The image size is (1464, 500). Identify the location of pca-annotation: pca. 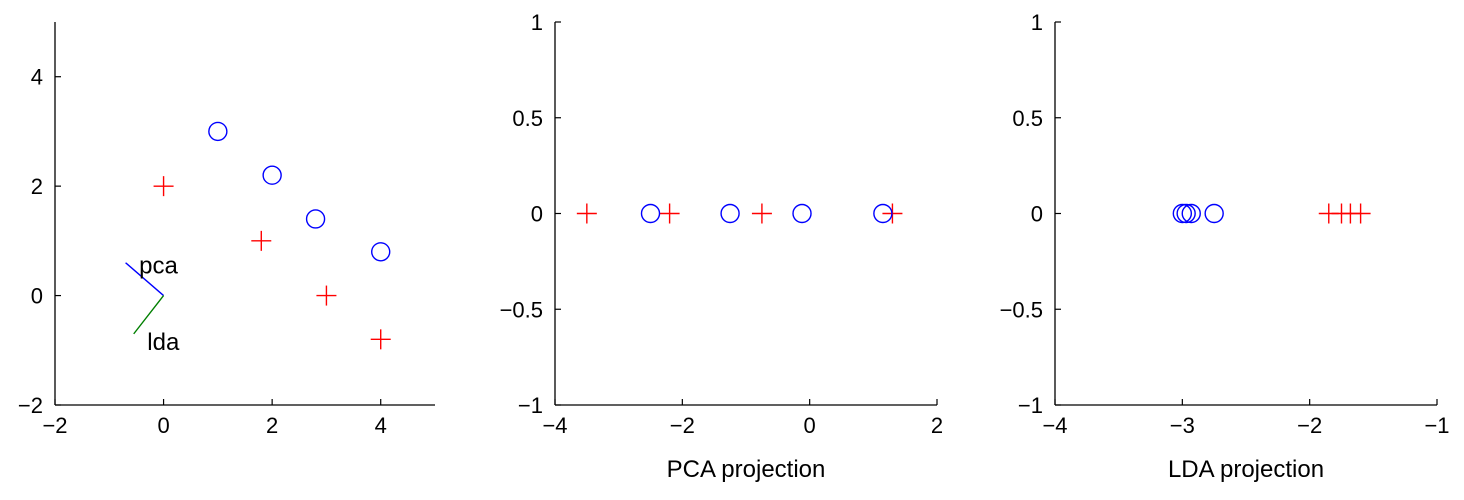
(158, 265).